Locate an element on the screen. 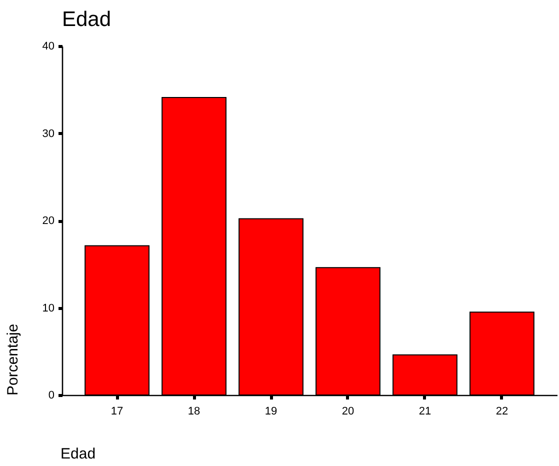  y-tick-label: 10 is located at coordinates (48, 308).